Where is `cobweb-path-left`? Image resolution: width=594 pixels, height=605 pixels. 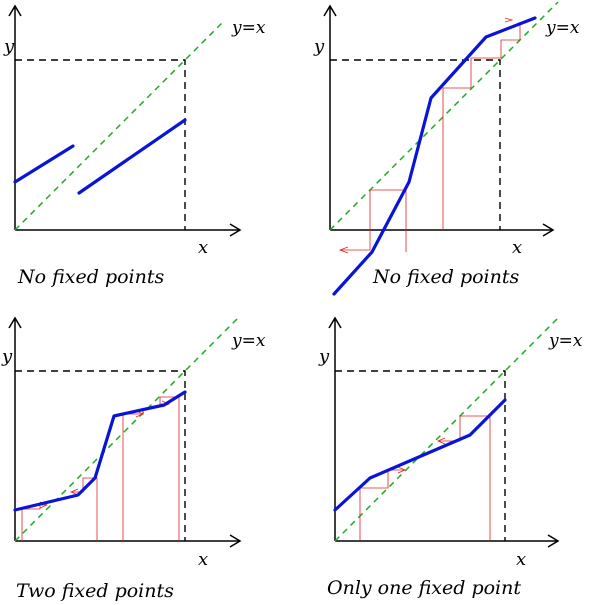 cobweb-path-left is located at coordinates (382, 505).